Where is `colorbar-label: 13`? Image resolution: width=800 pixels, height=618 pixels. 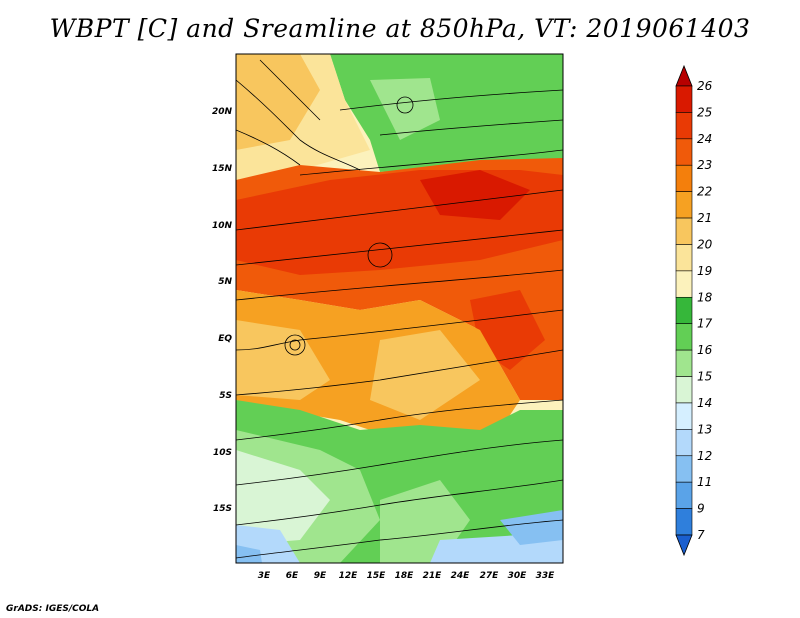
colorbar-label: 13 is located at coordinates (704, 429).